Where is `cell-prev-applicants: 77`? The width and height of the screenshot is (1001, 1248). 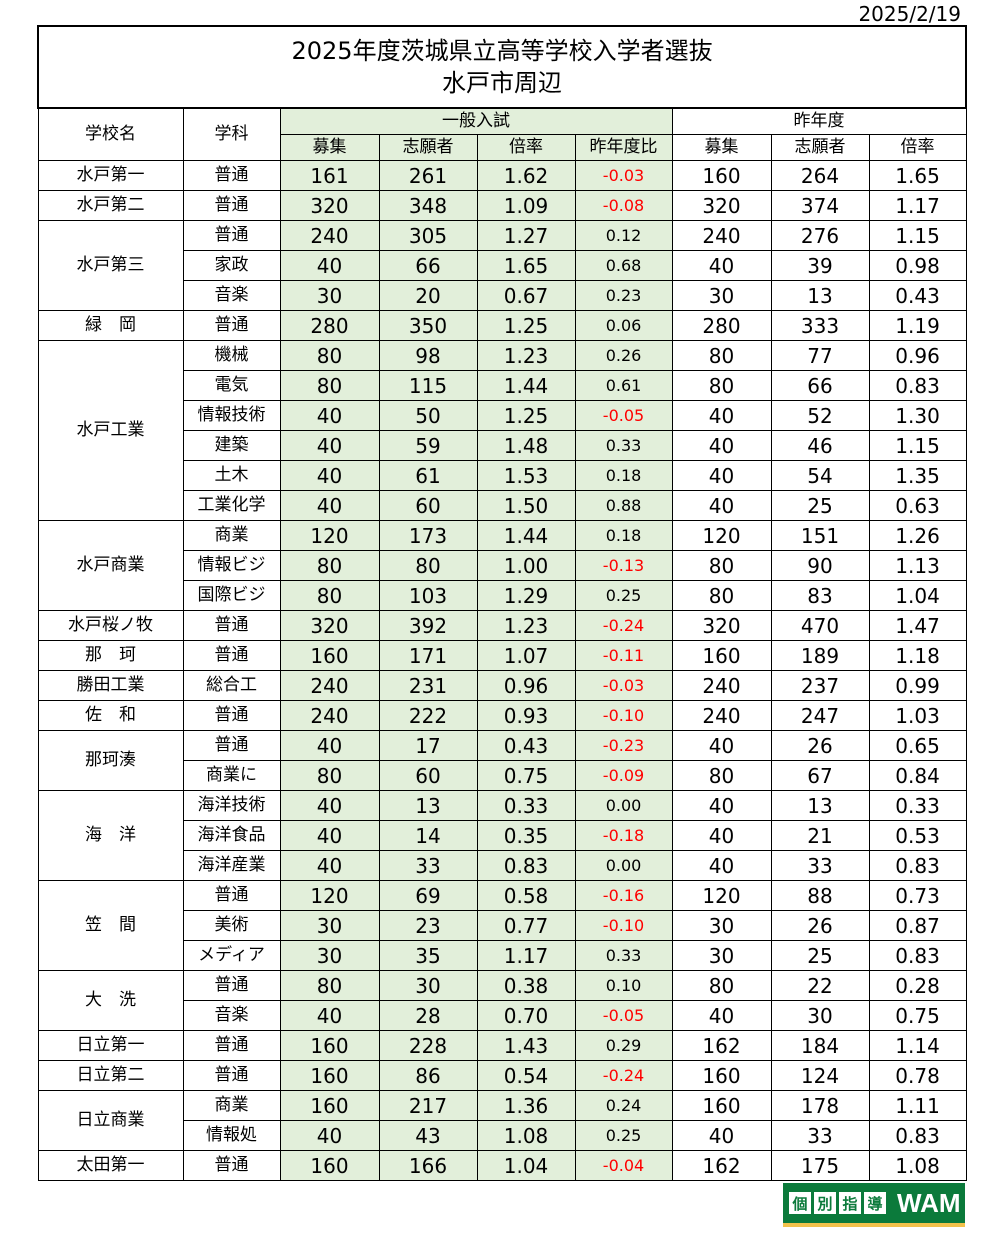 cell-prev-applicants: 77 is located at coordinates (820, 355).